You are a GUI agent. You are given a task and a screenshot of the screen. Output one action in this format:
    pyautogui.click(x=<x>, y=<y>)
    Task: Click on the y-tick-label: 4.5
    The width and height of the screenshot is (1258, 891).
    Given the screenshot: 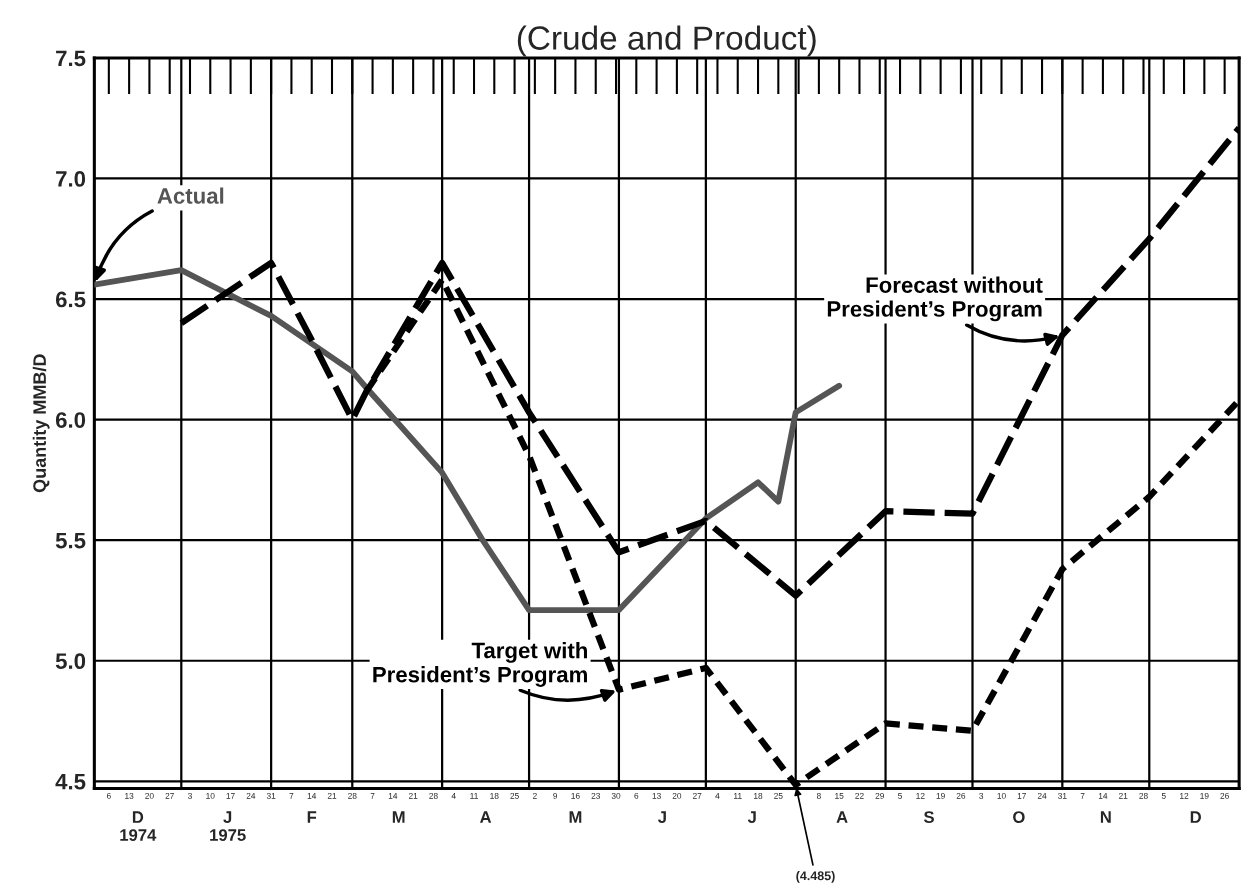 What is the action you would take?
    pyautogui.click(x=70, y=782)
    